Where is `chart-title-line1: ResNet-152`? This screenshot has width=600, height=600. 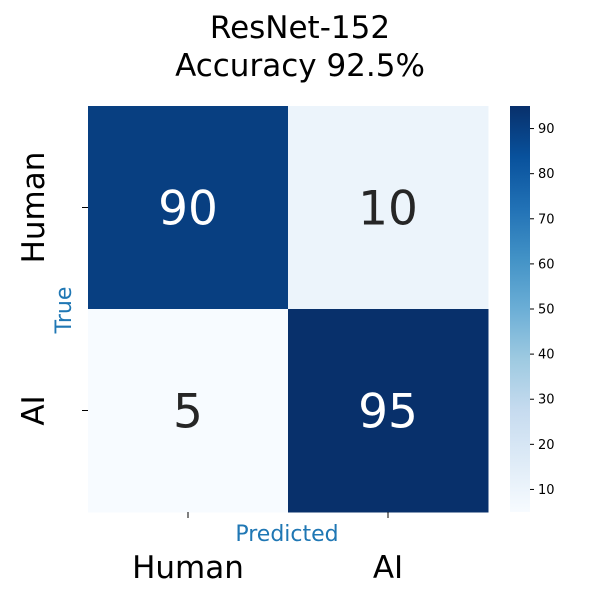 chart-title-line1: ResNet-152 is located at coordinates (300, 28).